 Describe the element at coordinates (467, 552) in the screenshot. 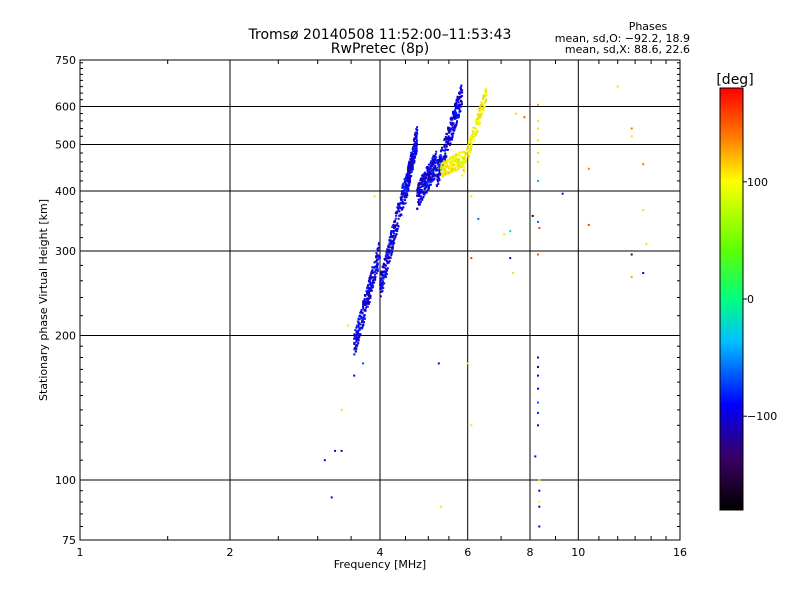

I see `x-tick-label: 6` at that location.